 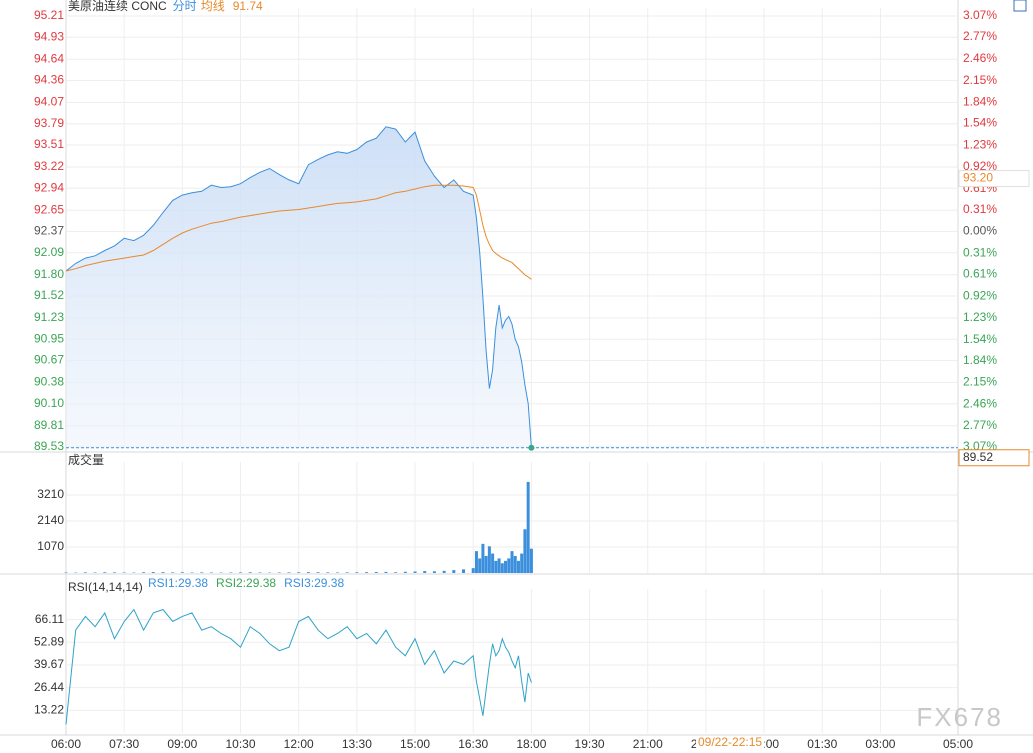 I want to click on y-tick-label: 92.09, so click(x=49, y=252).